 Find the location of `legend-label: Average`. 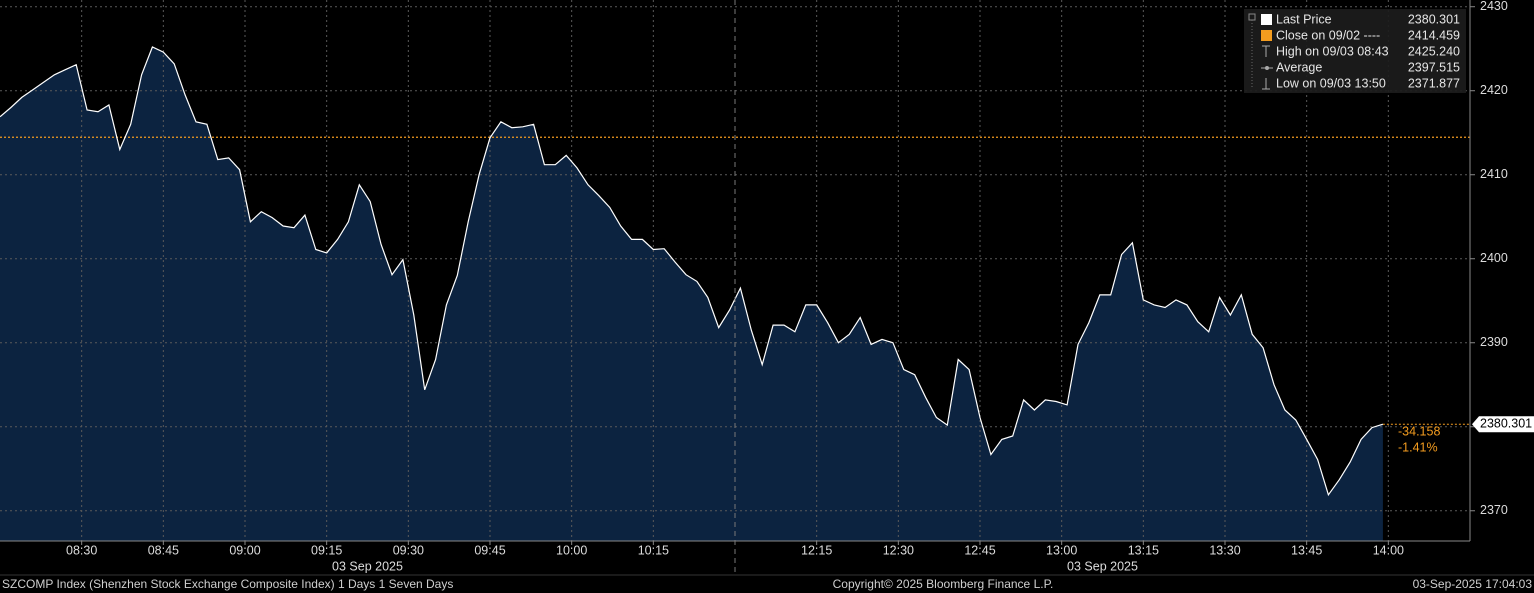

legend-label: Average is located at coordinates (1299, 67).